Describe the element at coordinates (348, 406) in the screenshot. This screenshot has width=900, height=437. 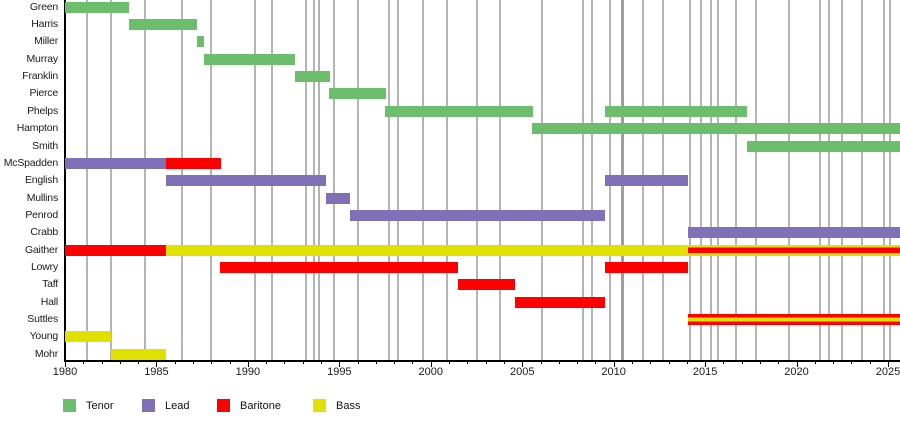
I see `legend-label-bass: Bass` at that location.